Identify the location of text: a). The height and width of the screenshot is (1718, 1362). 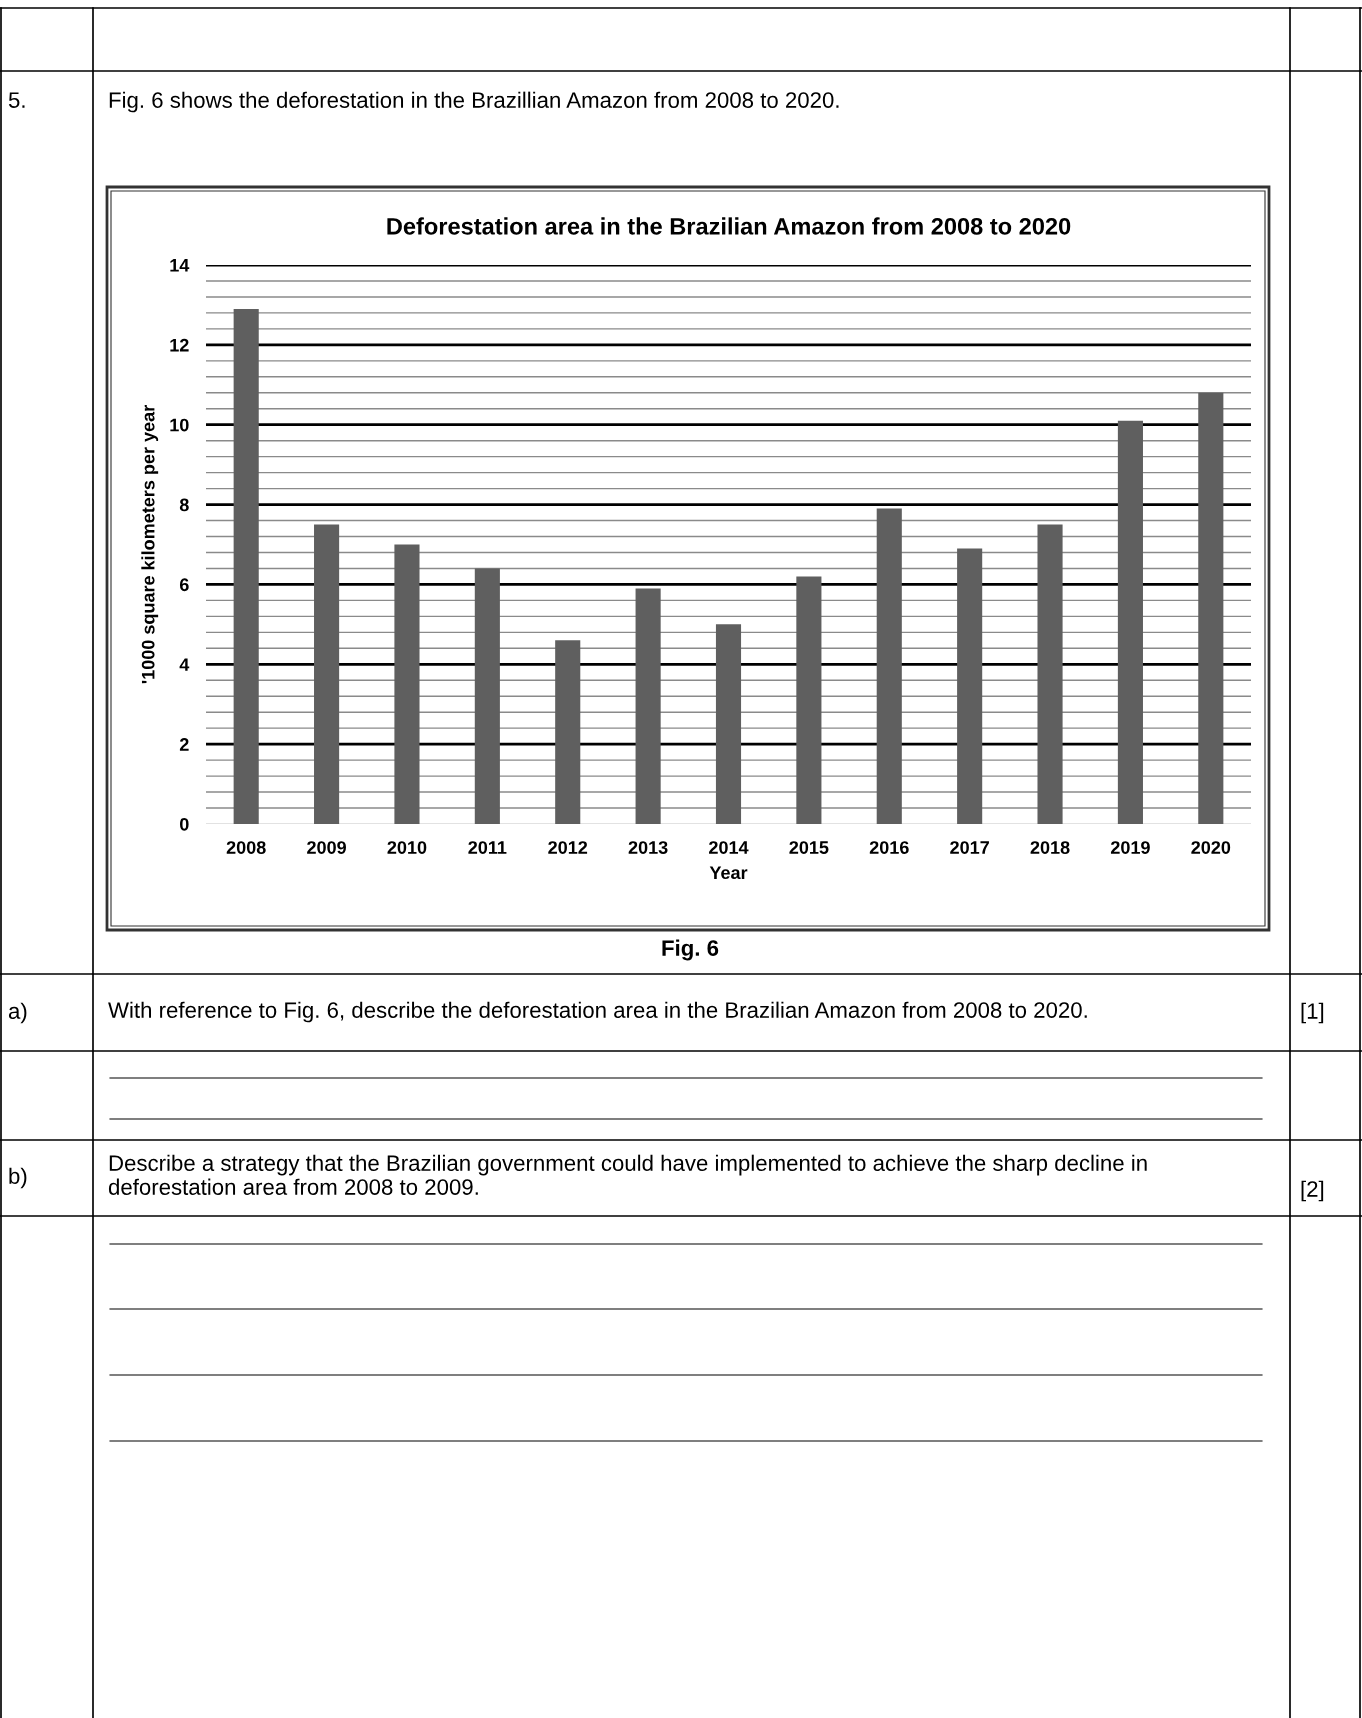
(17, 1013).